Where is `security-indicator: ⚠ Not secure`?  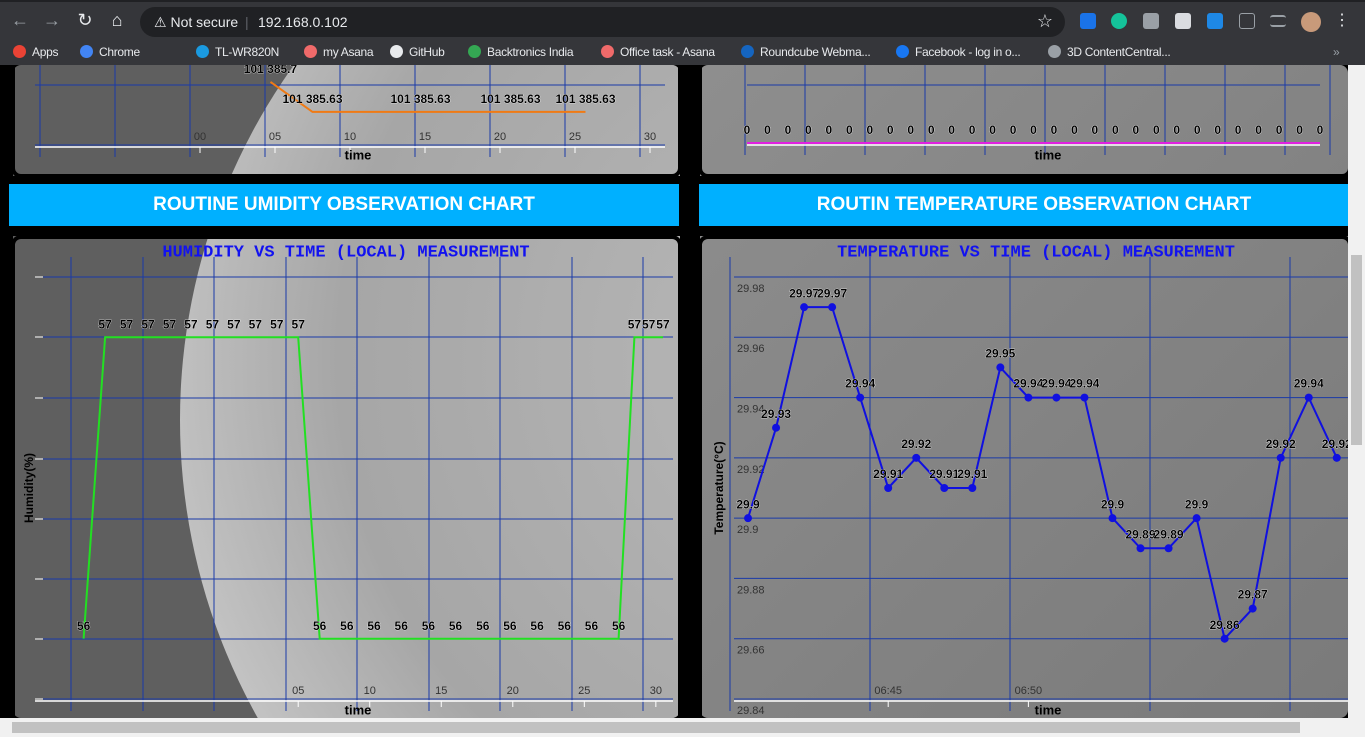 security-indicator: ⚠ Not secure is located at coordinates (196, 22).